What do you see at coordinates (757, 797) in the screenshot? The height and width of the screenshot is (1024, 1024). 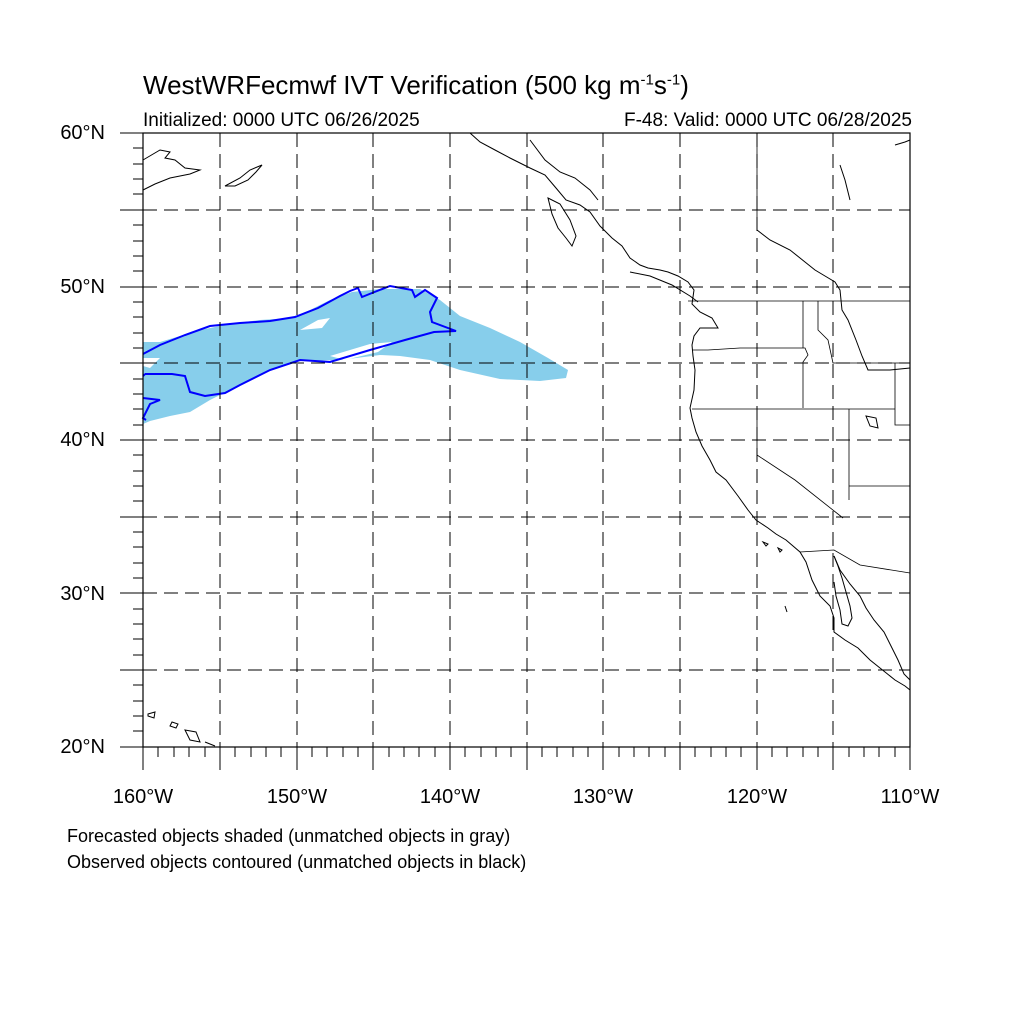 I see `lon-label-120w: 120°W` at bounding box center [757, 797].